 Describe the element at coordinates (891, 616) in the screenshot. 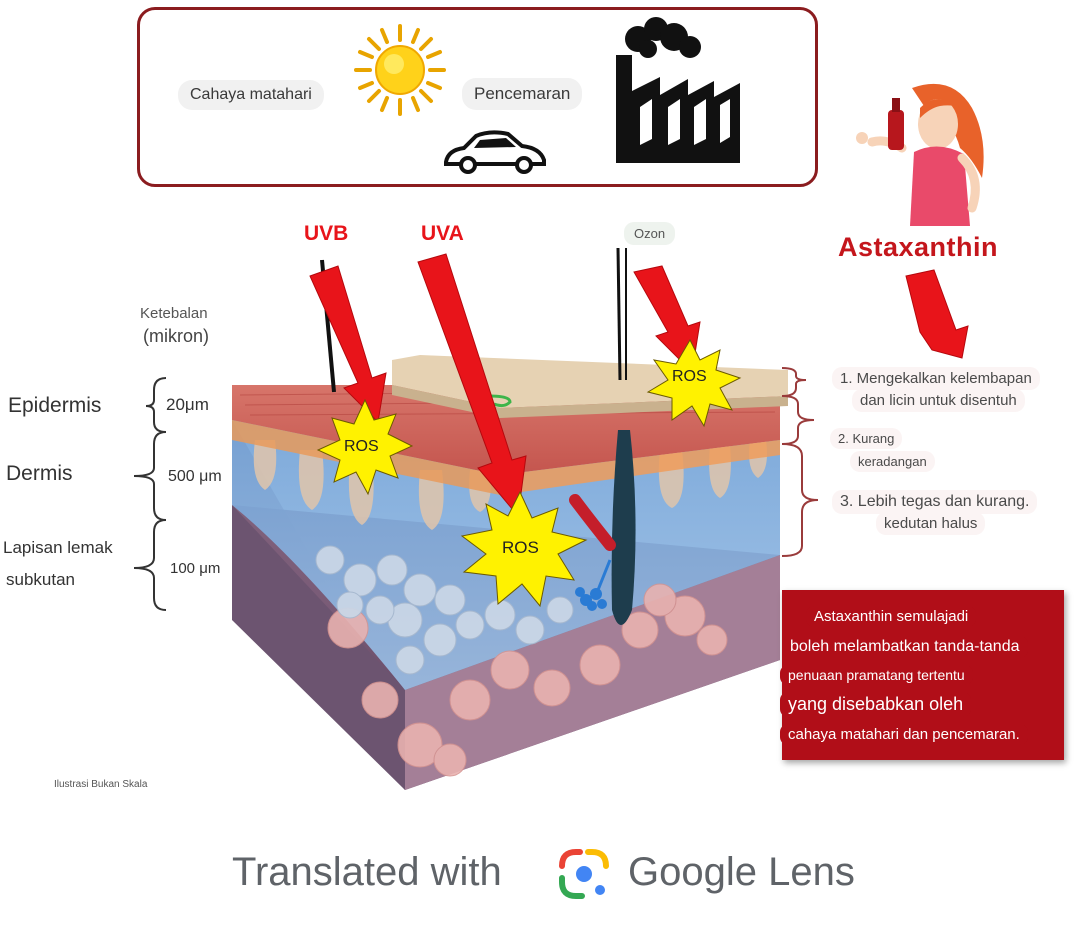

I see `info-line-1: Astaxanthin semulajadi` at that location.